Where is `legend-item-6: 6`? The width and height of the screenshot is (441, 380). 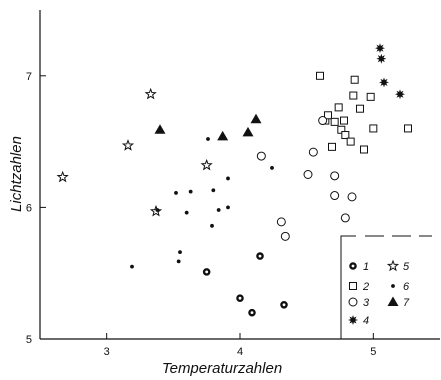 legend-item-6: 6 is located at coordinates (400, 287).